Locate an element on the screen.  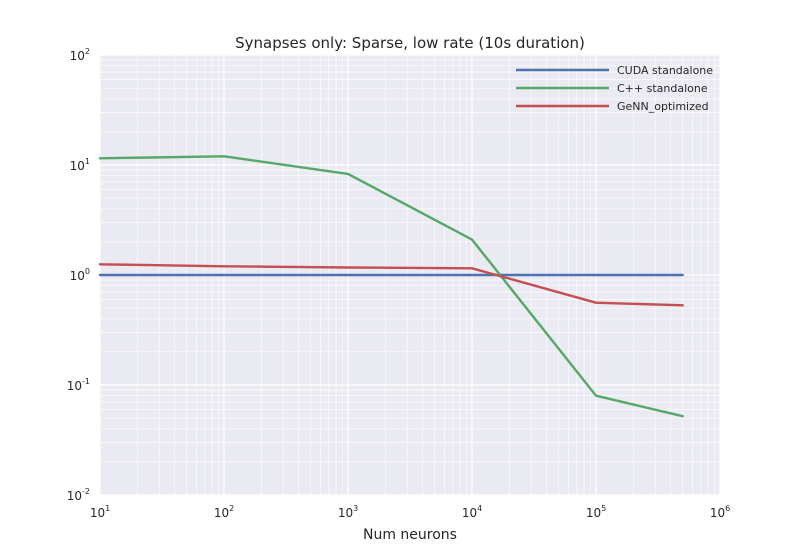
legend-label: C++ standalone is located at coordinates (662, 88).